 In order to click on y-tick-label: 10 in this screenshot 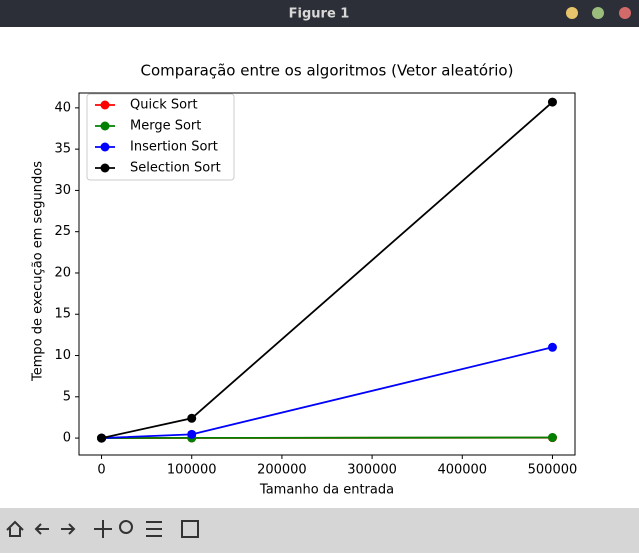, I will do `click(62, 355)`.